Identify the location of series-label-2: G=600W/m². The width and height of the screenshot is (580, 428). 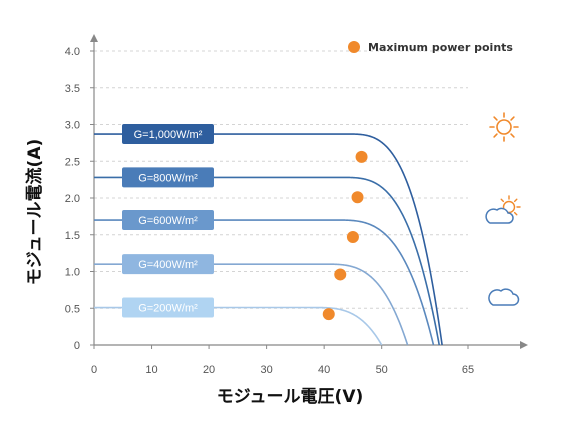
(168, 221).